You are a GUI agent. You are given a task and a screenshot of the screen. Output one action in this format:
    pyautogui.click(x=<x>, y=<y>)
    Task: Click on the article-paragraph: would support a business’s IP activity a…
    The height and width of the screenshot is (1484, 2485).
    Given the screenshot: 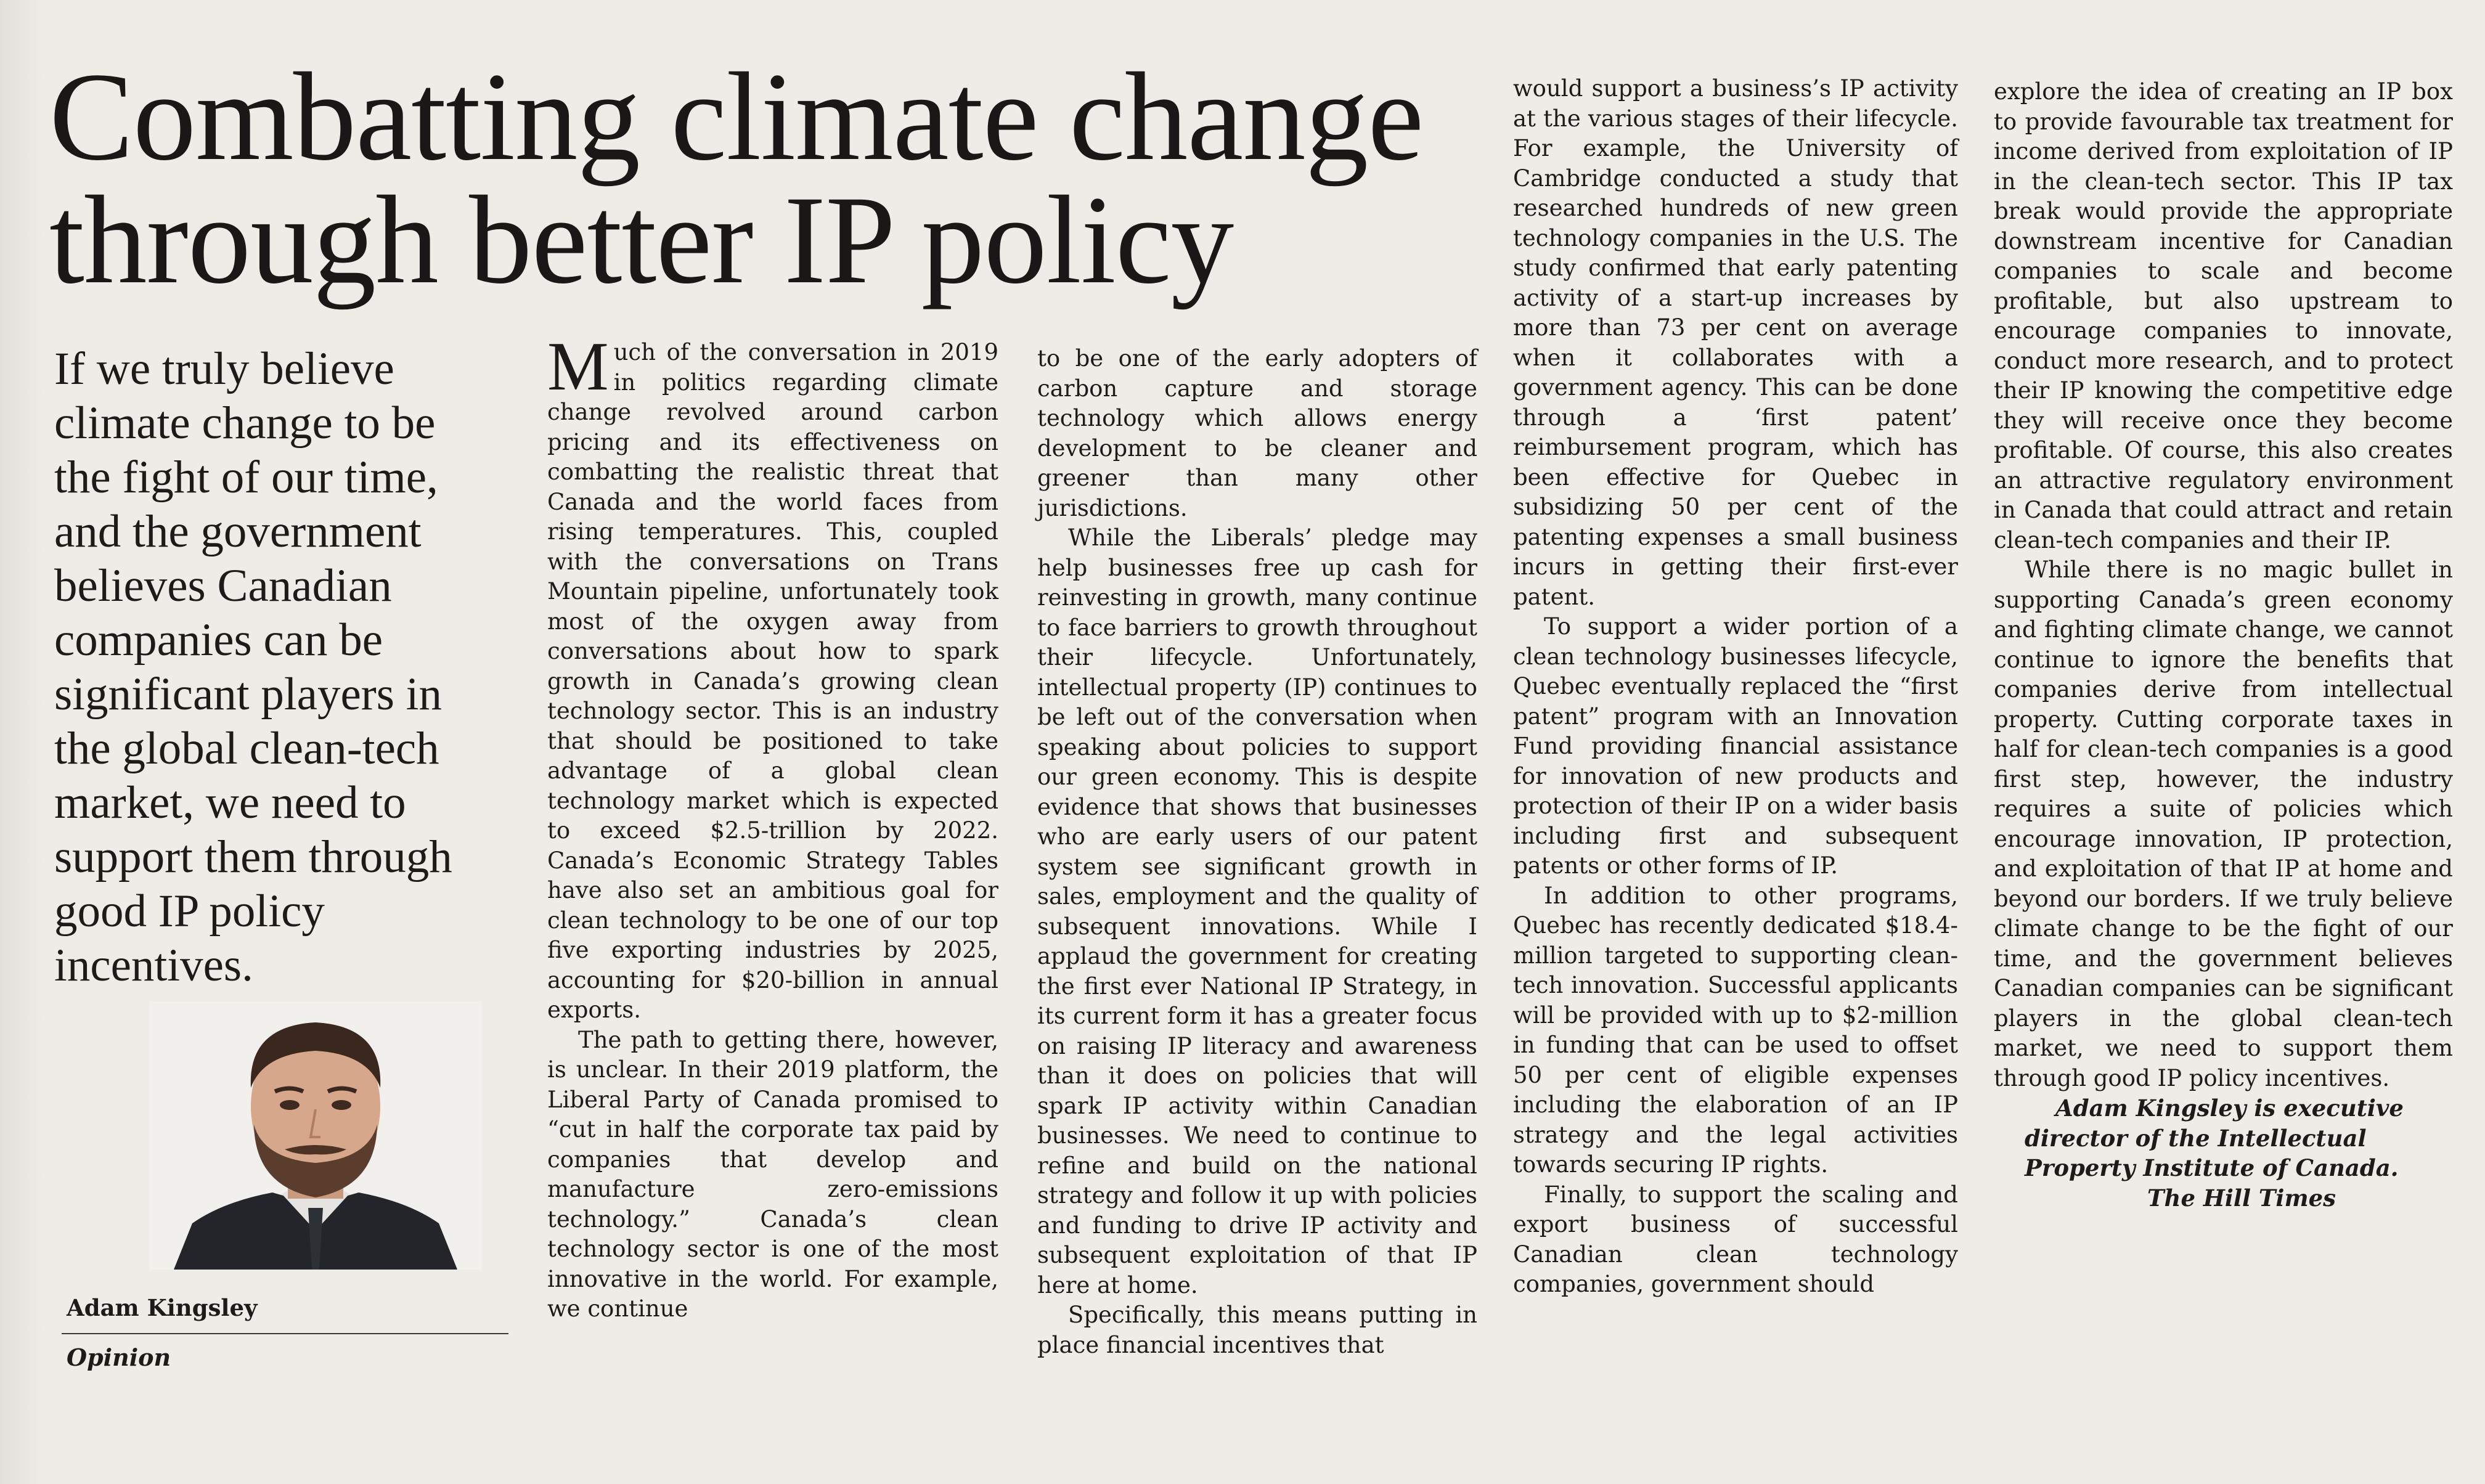 What is the action you would take?
    pyautogui.click(x=1735, y=342)
    